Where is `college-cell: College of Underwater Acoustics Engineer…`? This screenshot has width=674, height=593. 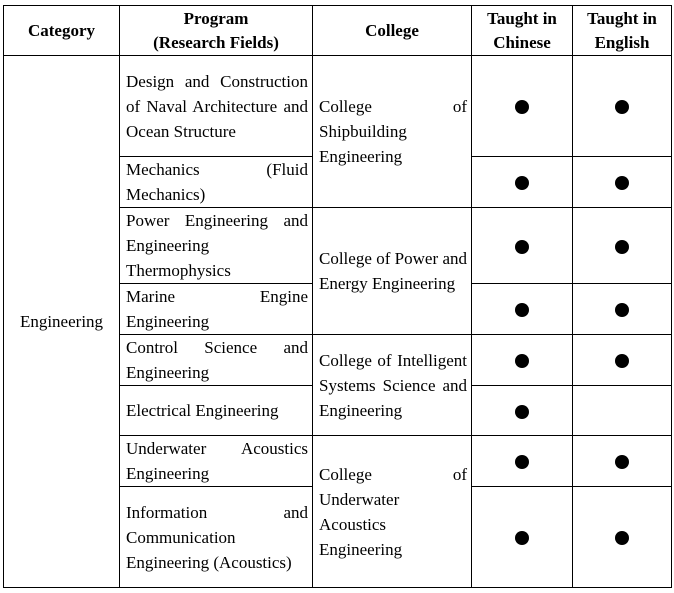 college-cell: College of Underwater Acoustics Engineer… is located at coordinates (392, 511).